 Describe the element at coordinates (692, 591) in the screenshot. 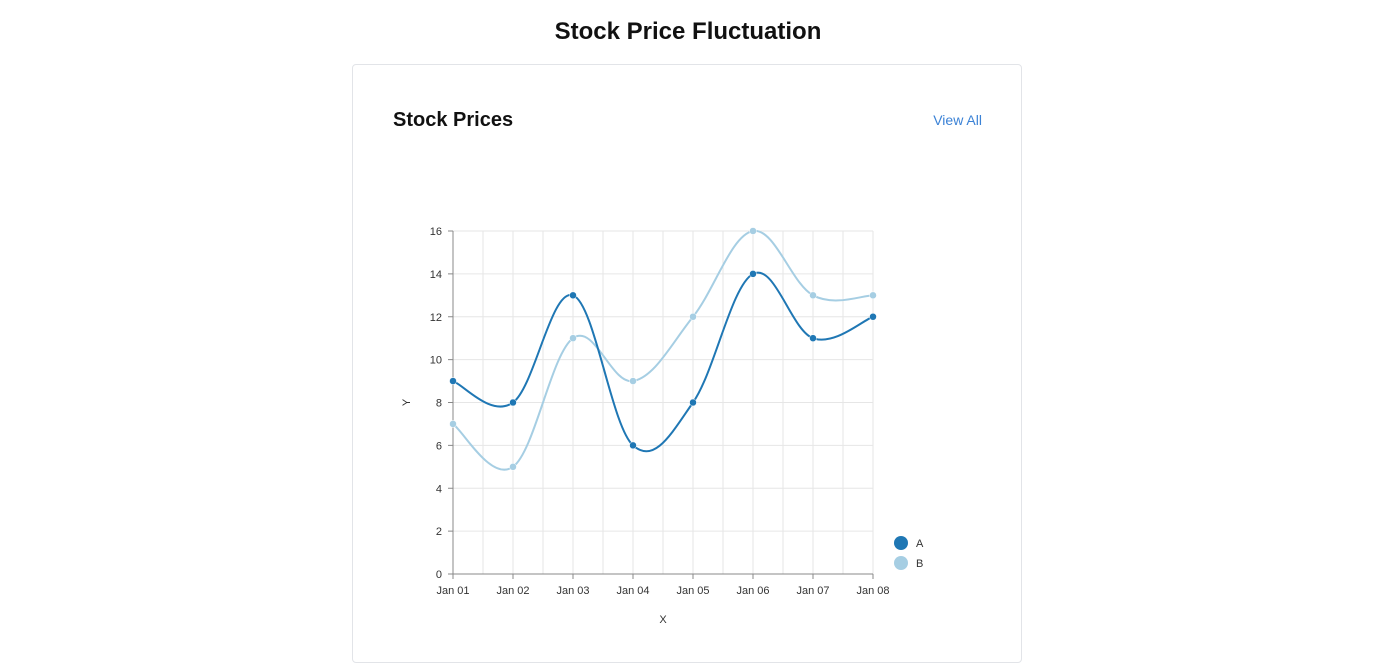

I see `x-tick-label: Jan 05` at that location.